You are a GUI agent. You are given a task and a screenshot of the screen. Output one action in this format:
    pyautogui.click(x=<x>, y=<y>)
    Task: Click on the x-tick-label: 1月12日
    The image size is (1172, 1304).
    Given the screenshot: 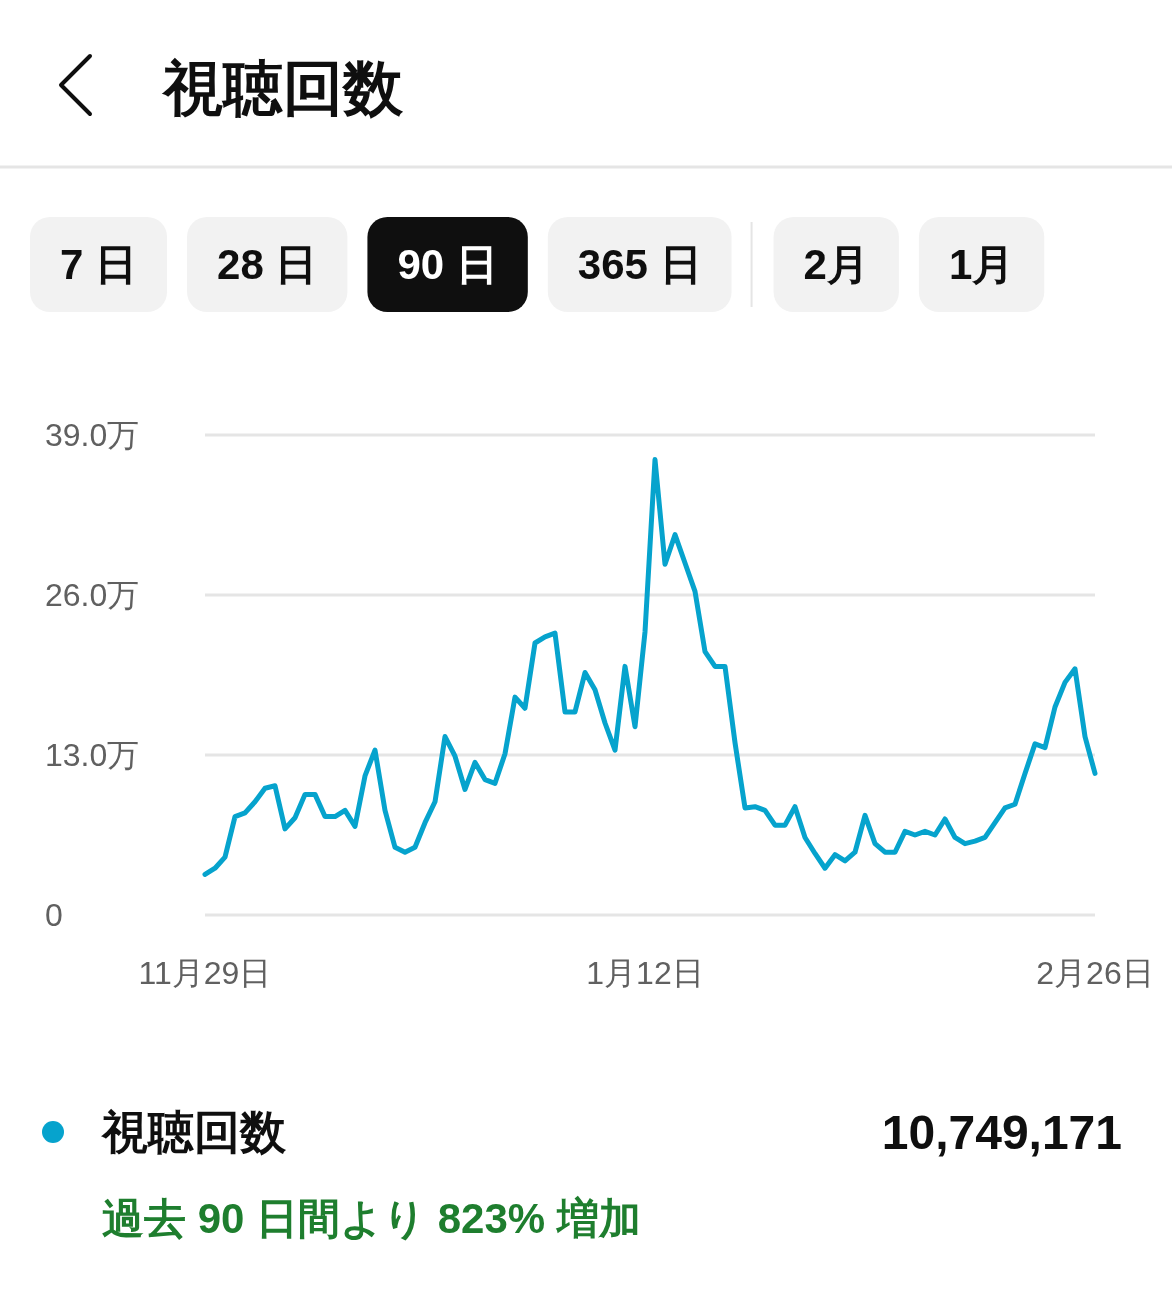 What is the action you would take?
    pyautogui.click(x=645, y=973)
    